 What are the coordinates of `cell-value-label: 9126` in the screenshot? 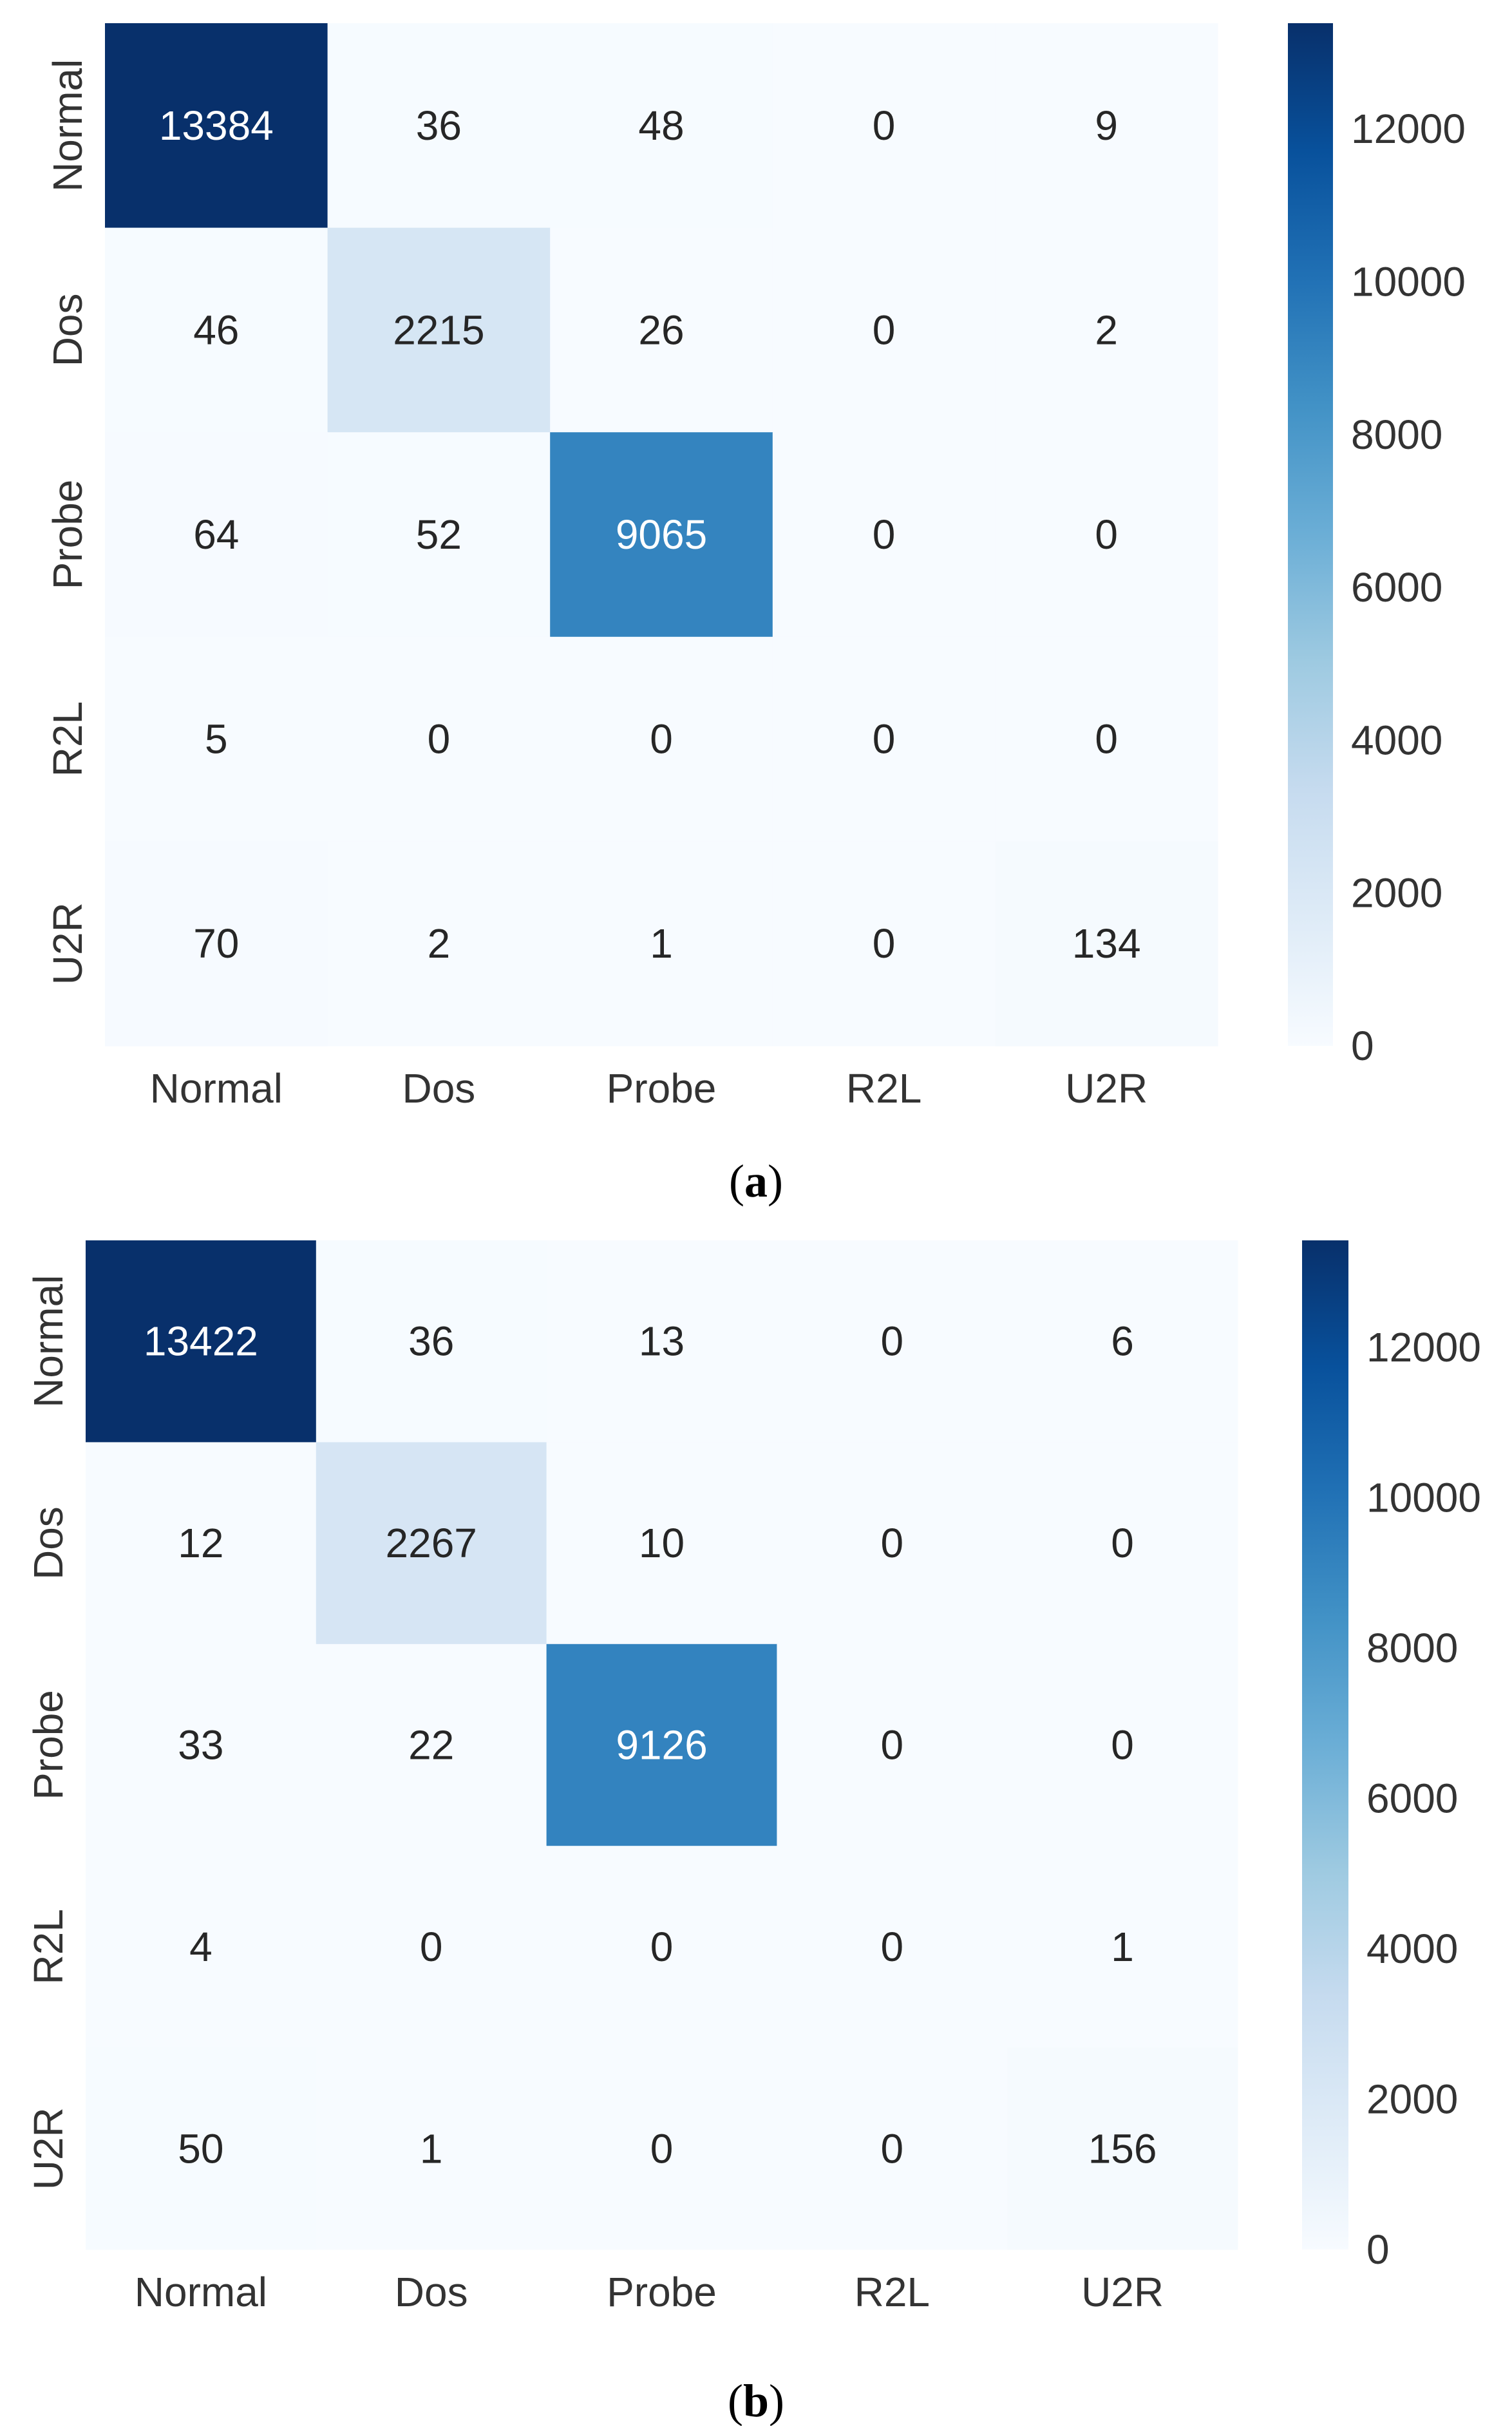 It's located at (661, 1745).